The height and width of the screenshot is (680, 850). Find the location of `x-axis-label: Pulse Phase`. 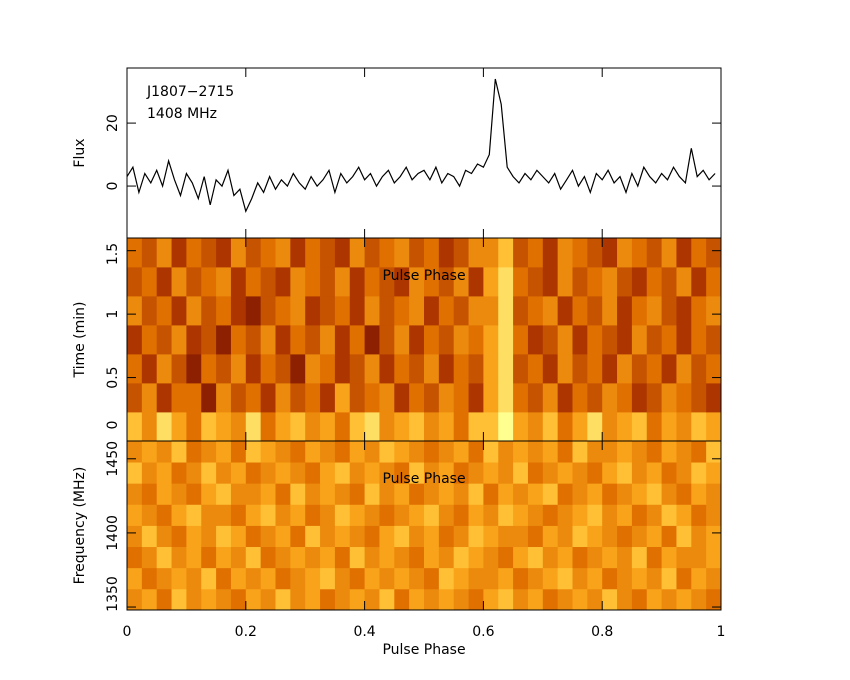

x-axis-label: Pulse Phase is located at coordinates (423, 650).